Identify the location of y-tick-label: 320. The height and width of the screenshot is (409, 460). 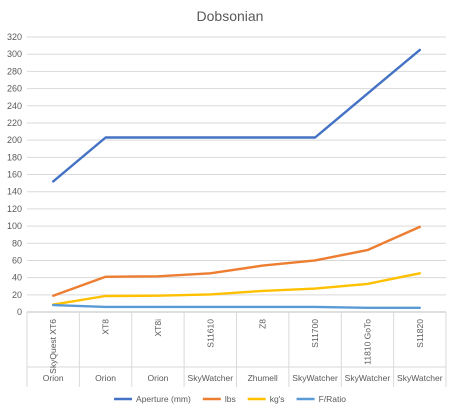
(14, 37).